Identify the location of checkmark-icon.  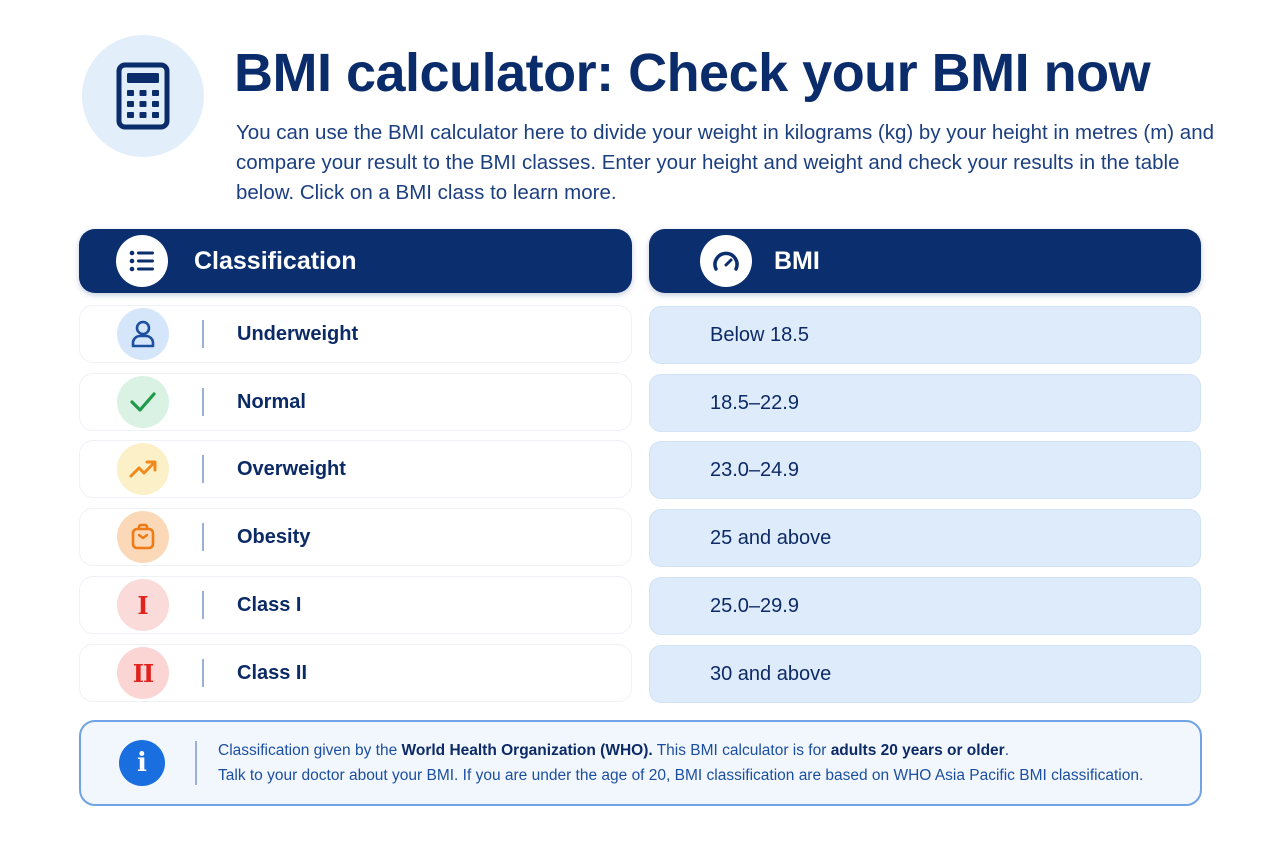
(143, 402).